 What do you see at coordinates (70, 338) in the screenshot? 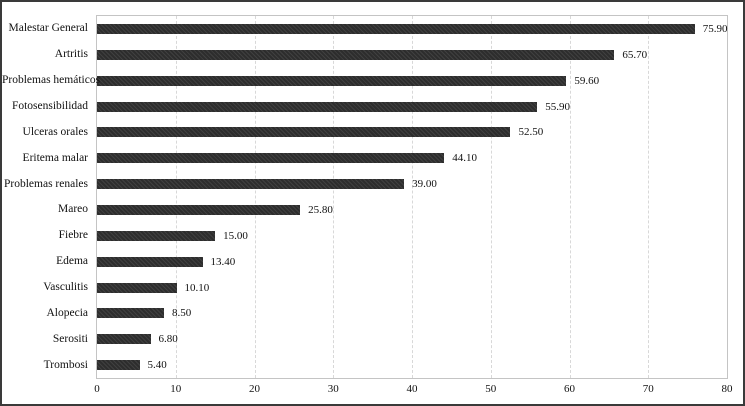
I see `category-label: Serositi` at bounding box center [70, 338].